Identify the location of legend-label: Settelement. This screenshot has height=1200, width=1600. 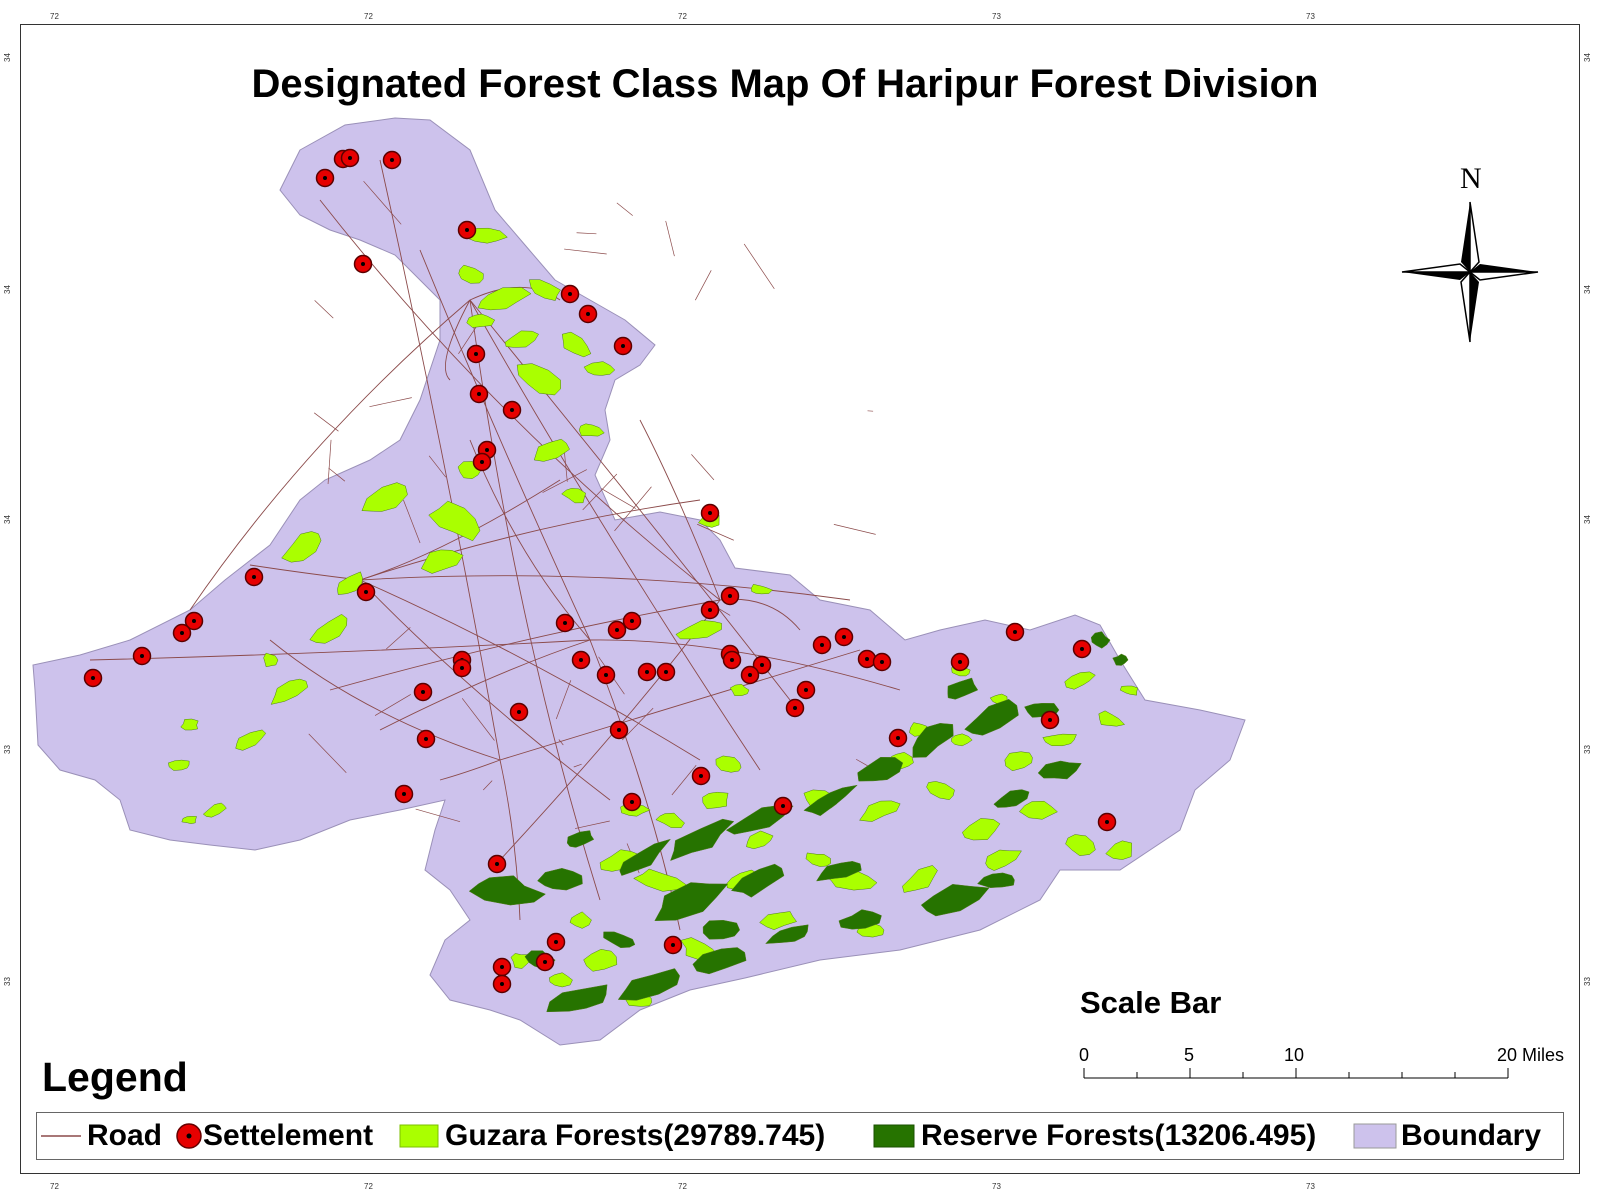
(288, 1135).